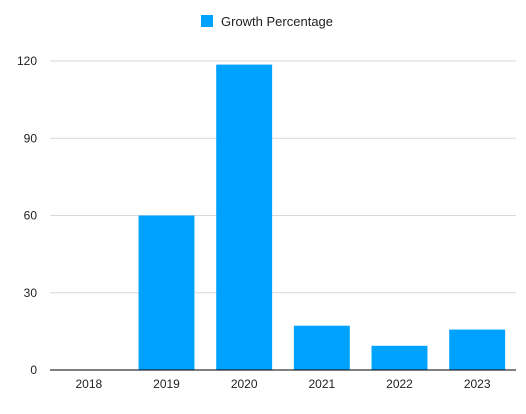  Describe the element at coordinates (321, 347) in the screenshot. I see `bar-2021` at that location.